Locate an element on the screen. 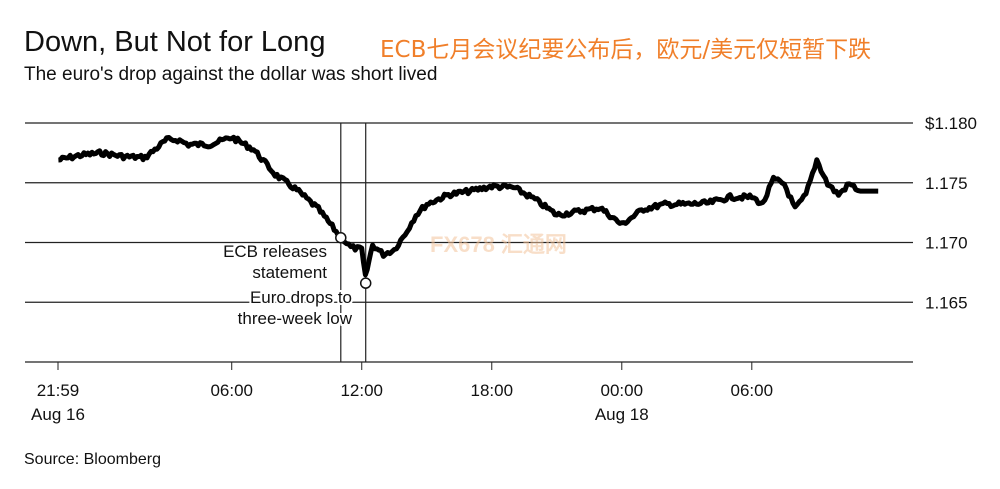 This screenshot has height=489, width=1000. annotation-label: Euro drops to is located at coordinates (301, 297).